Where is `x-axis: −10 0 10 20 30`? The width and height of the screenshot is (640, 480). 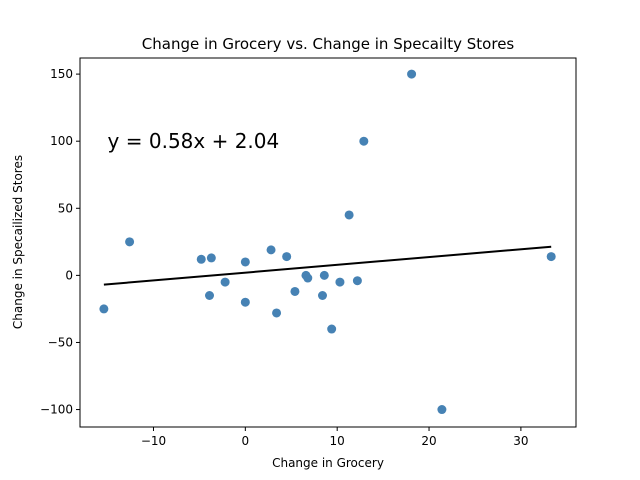 x-axis: −10 0 10 20 30 is located at coordinates (335, 437).